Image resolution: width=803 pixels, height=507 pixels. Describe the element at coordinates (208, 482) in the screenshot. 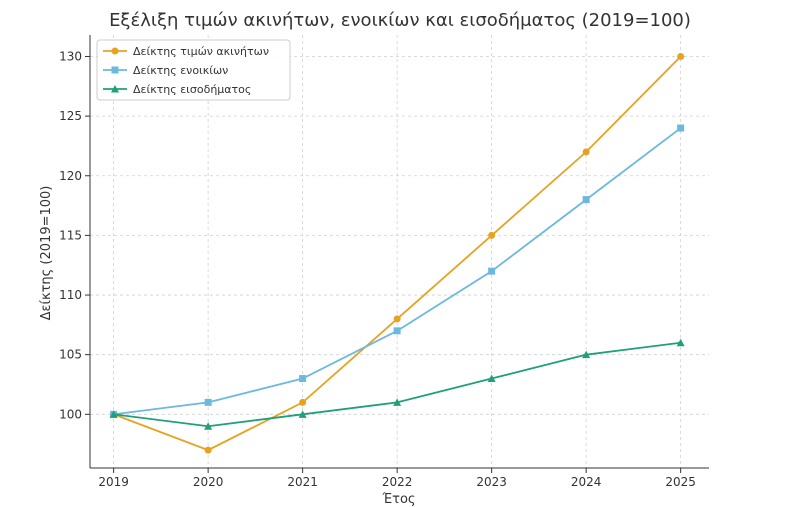

I see `x-tick-label: 2020` at that location.